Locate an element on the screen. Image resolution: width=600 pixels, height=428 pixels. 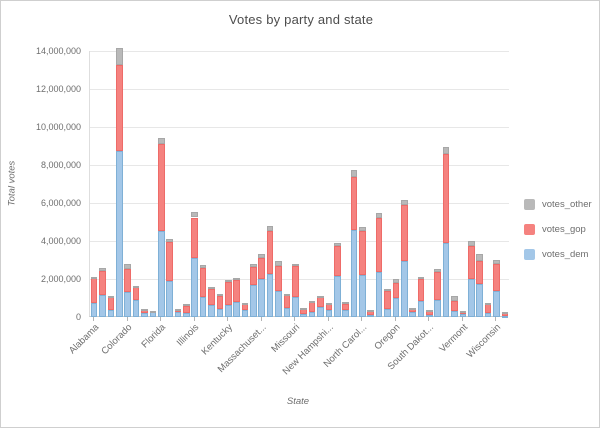
bar-segment-votes_dem-wisconsin is located at coordinates (496, 303).